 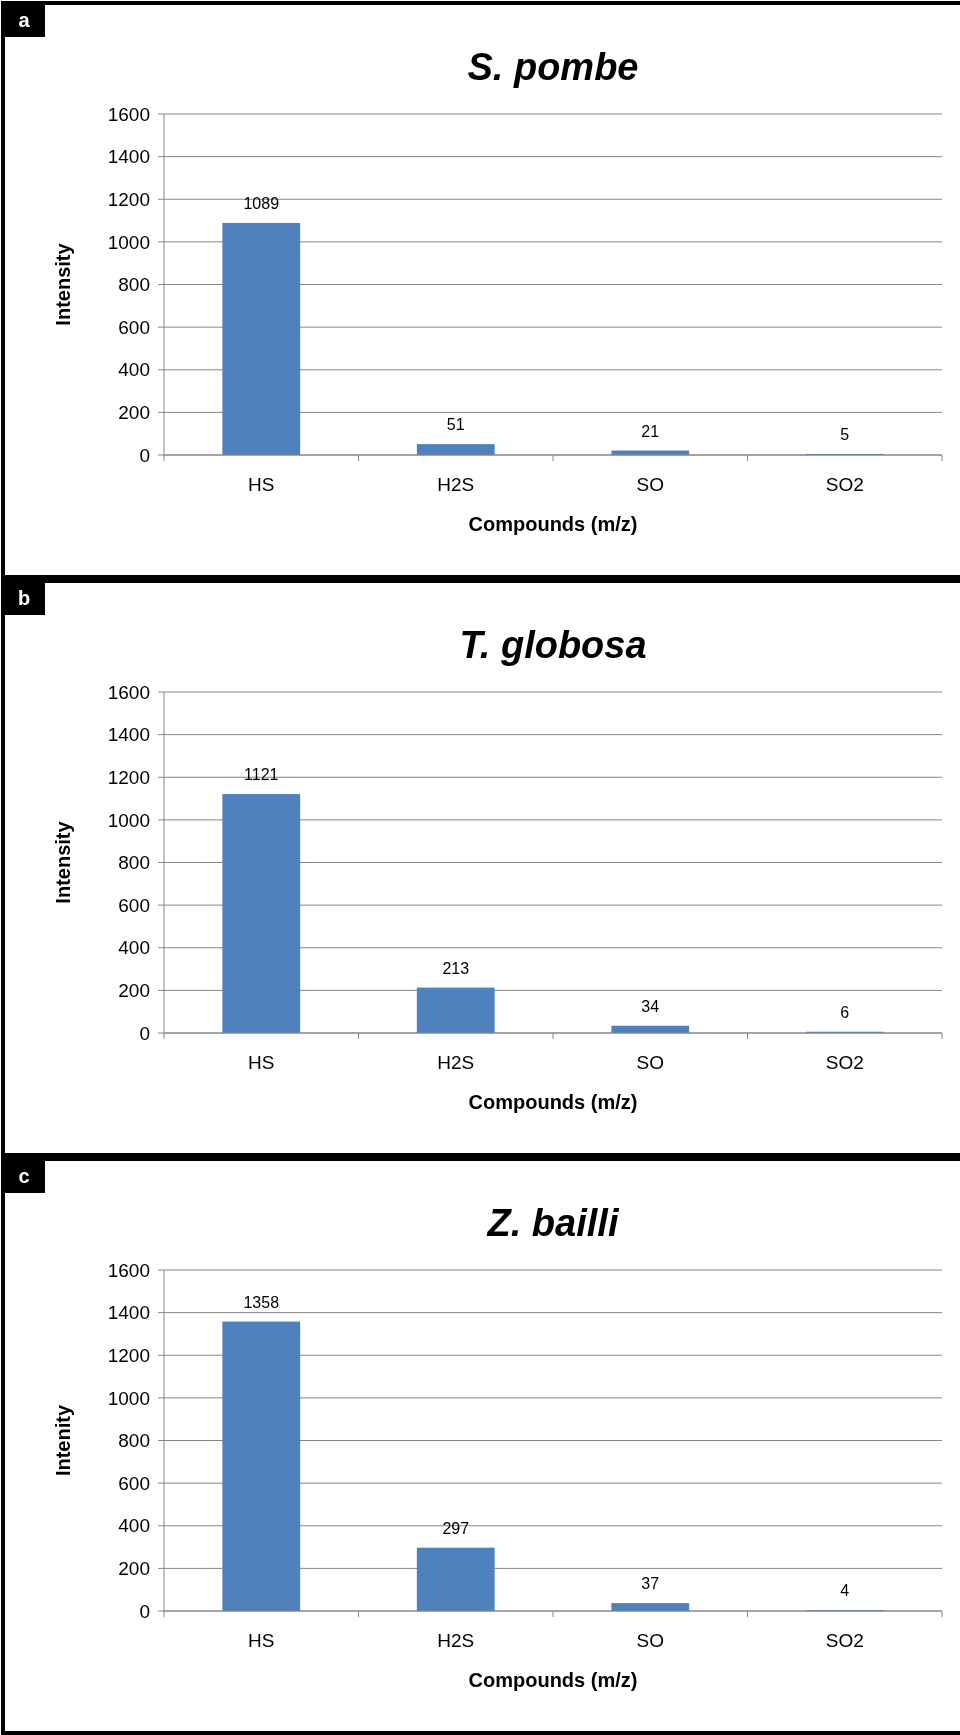 I want to click on text: c, so click(x=24, y=1176).